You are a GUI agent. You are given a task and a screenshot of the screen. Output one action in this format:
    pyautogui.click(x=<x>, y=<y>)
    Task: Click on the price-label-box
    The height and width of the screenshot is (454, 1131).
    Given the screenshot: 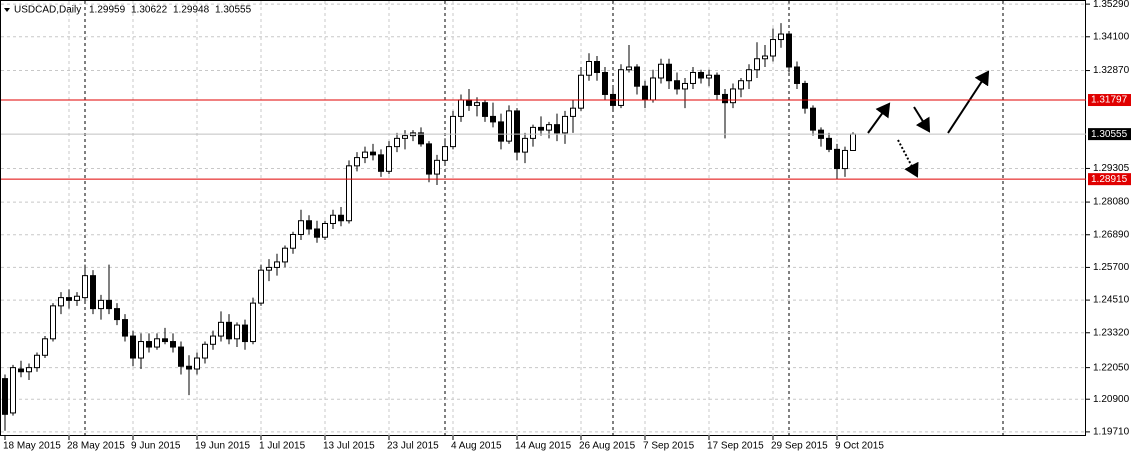 What is the action you would take?
    pyautogui.click(x=1109, y=134)
    